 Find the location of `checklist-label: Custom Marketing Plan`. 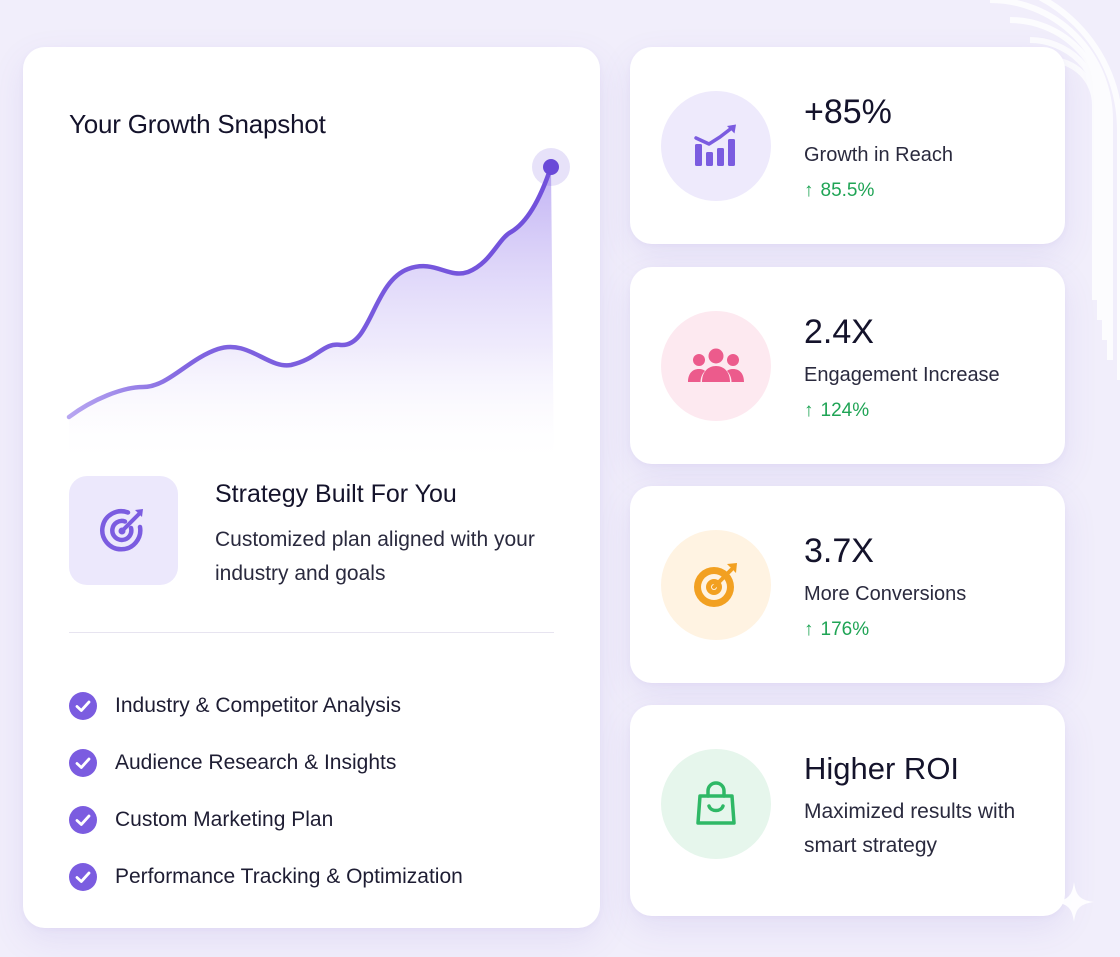

checklist-label: Custom Marketing Plan is located at coordinates (224, 819).